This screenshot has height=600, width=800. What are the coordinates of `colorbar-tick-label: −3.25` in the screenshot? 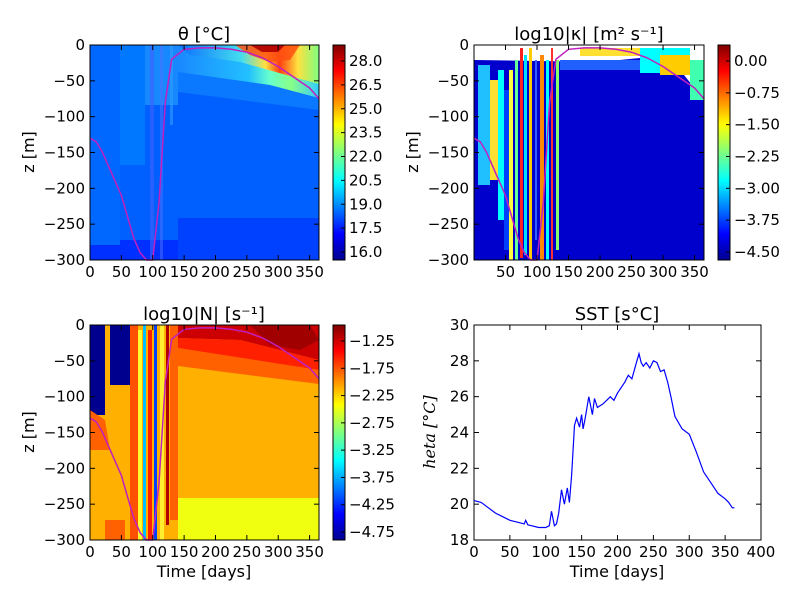 It's located at (372, 450).